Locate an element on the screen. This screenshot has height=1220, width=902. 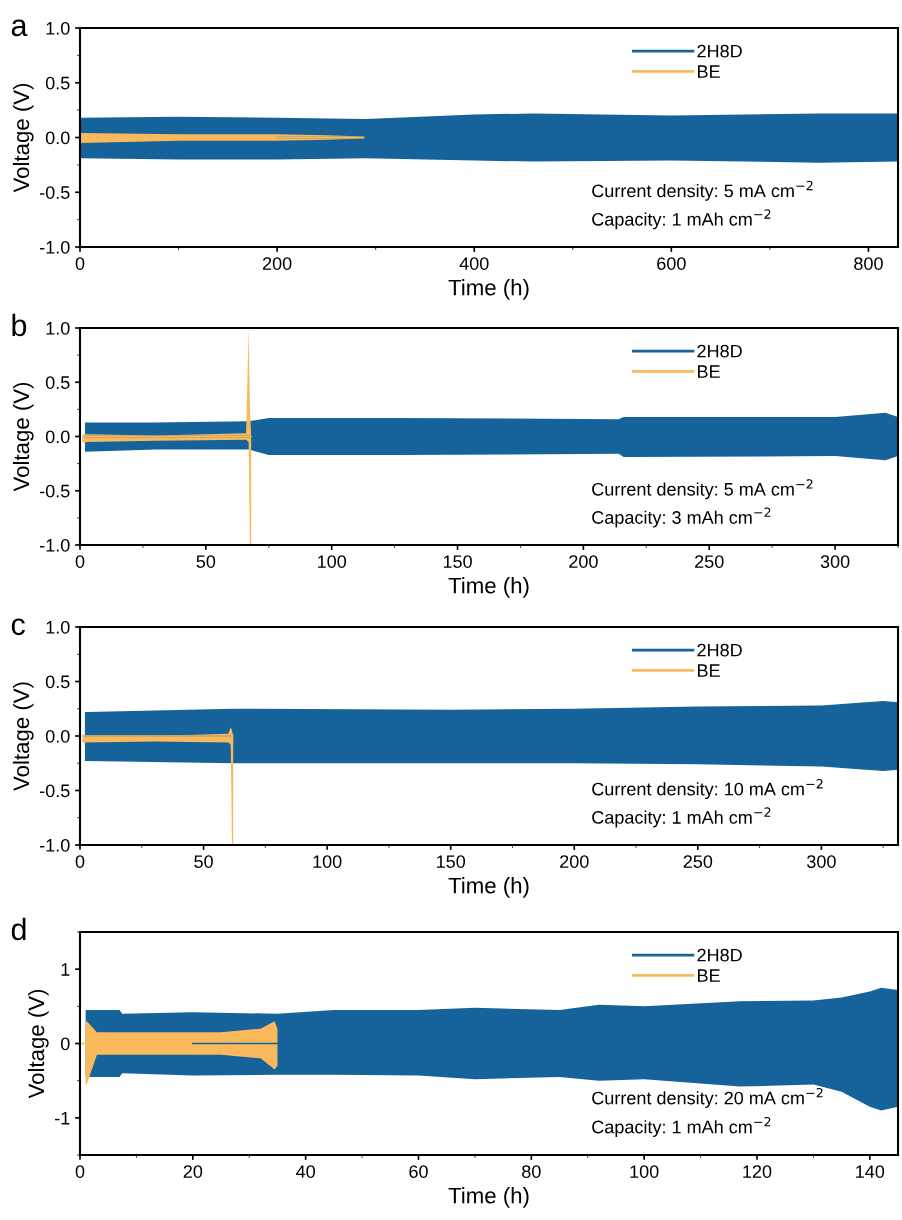
x-tick-label: 20 is located at coordinates (193, 1171).